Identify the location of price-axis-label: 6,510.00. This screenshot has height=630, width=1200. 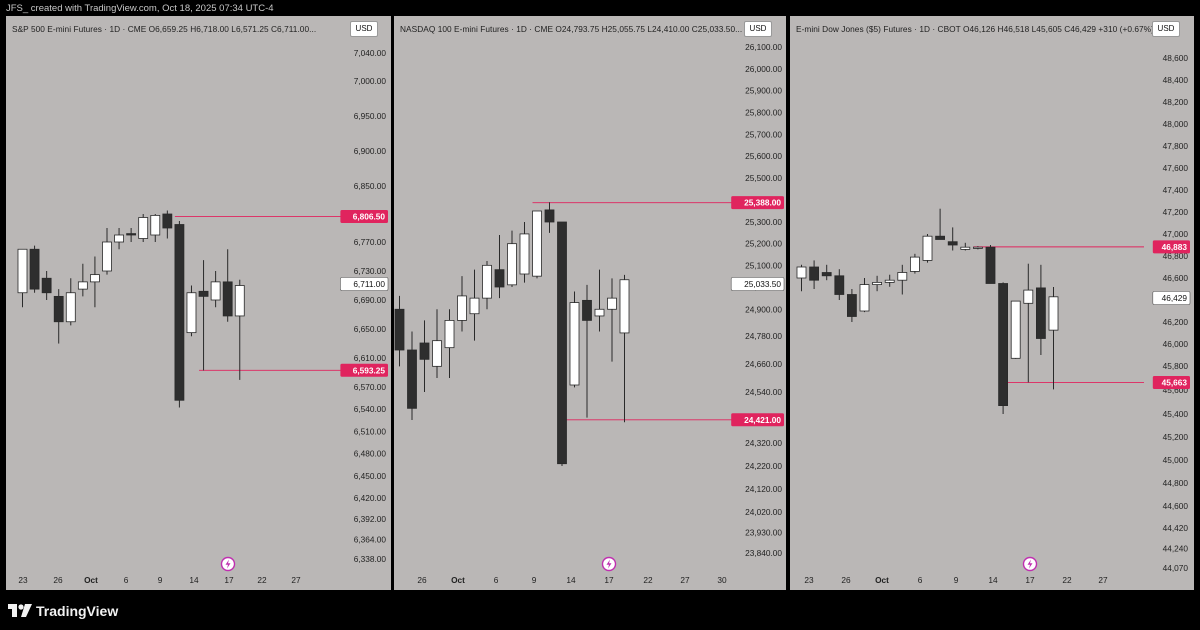
(370, 431).